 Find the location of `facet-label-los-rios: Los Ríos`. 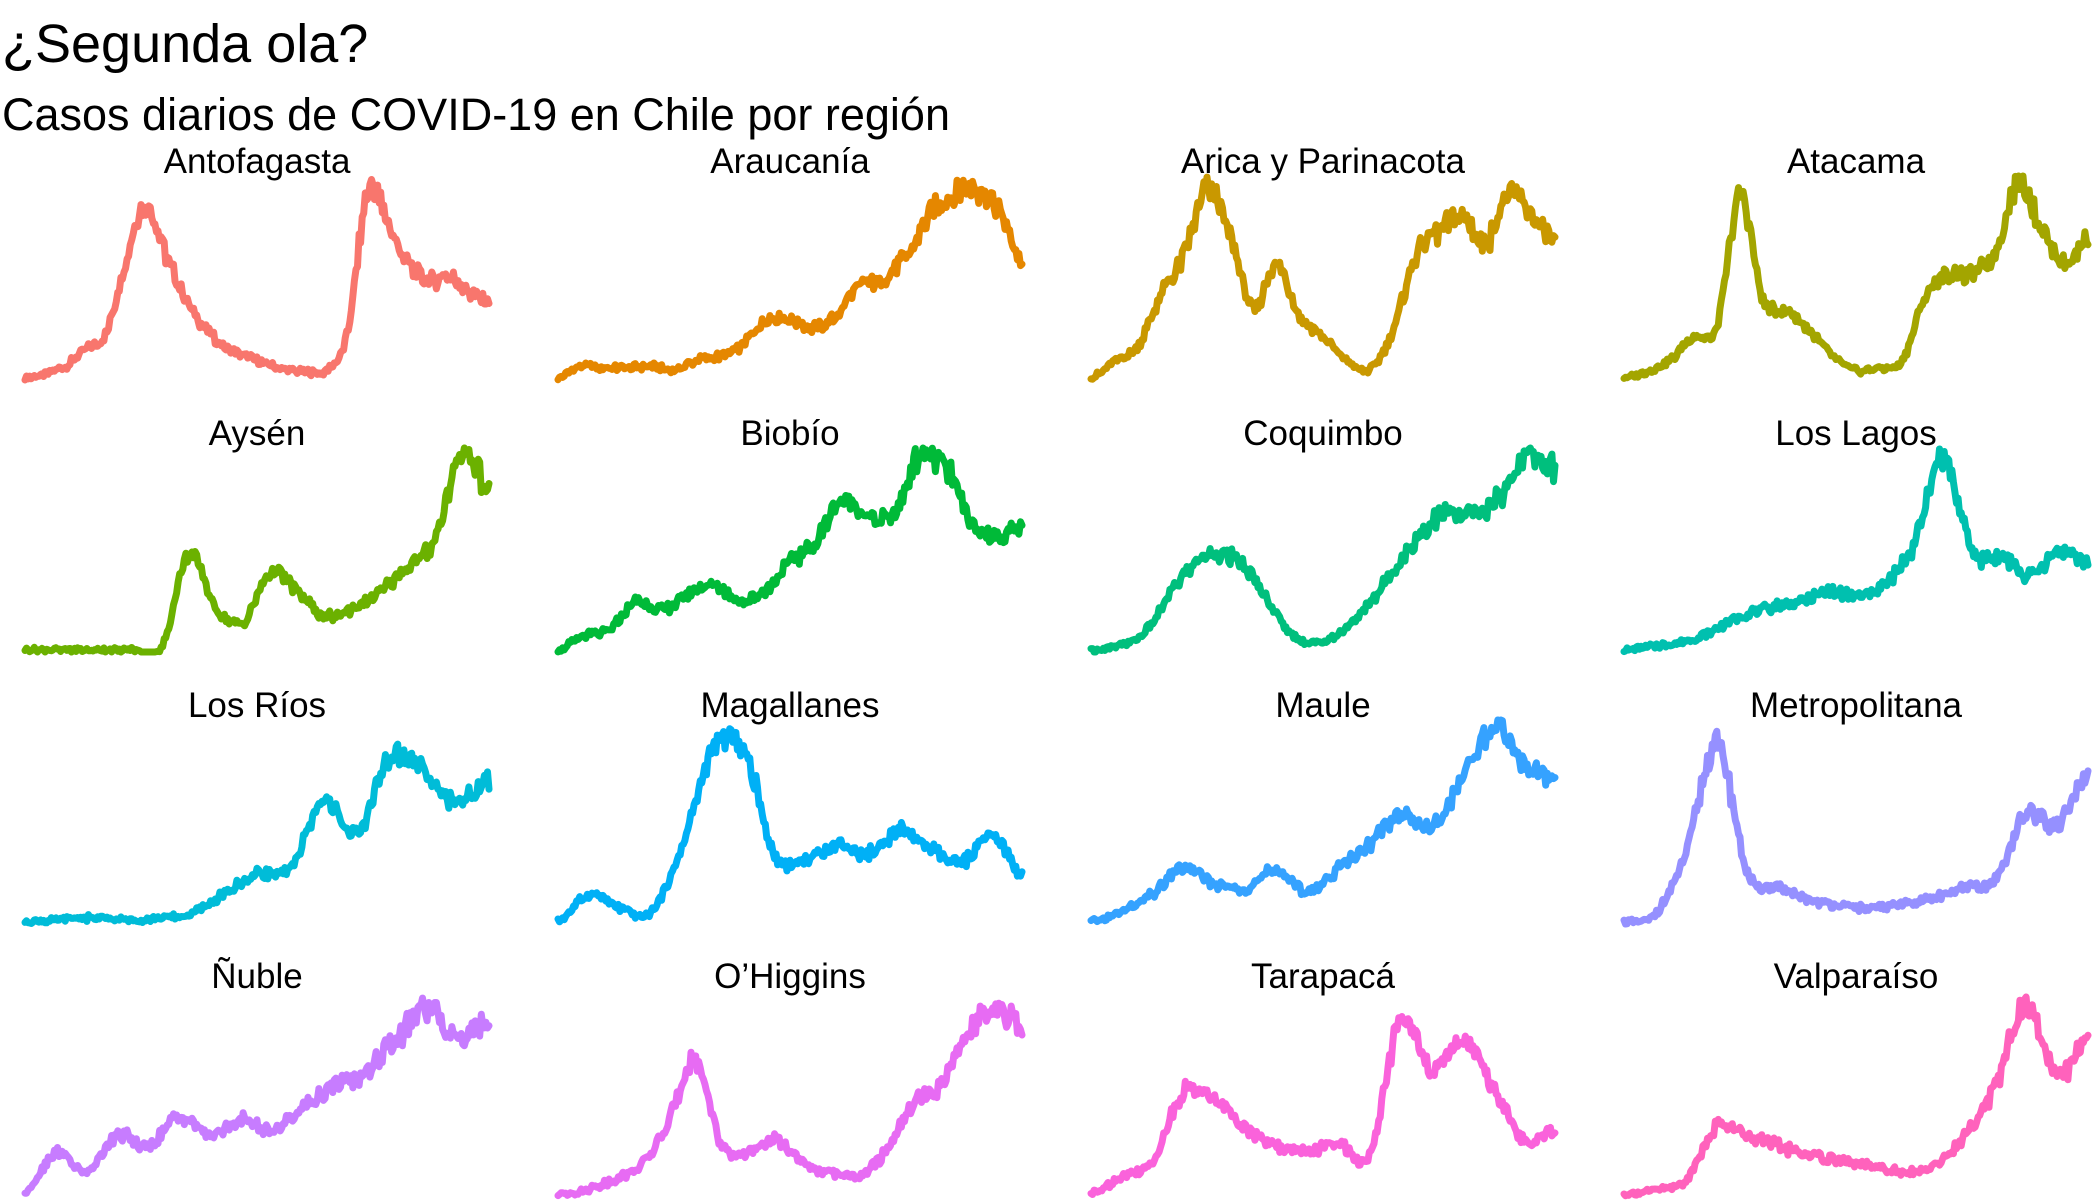

facet-label-los-rios: Los Ríos is located at coordinates (257, 705).